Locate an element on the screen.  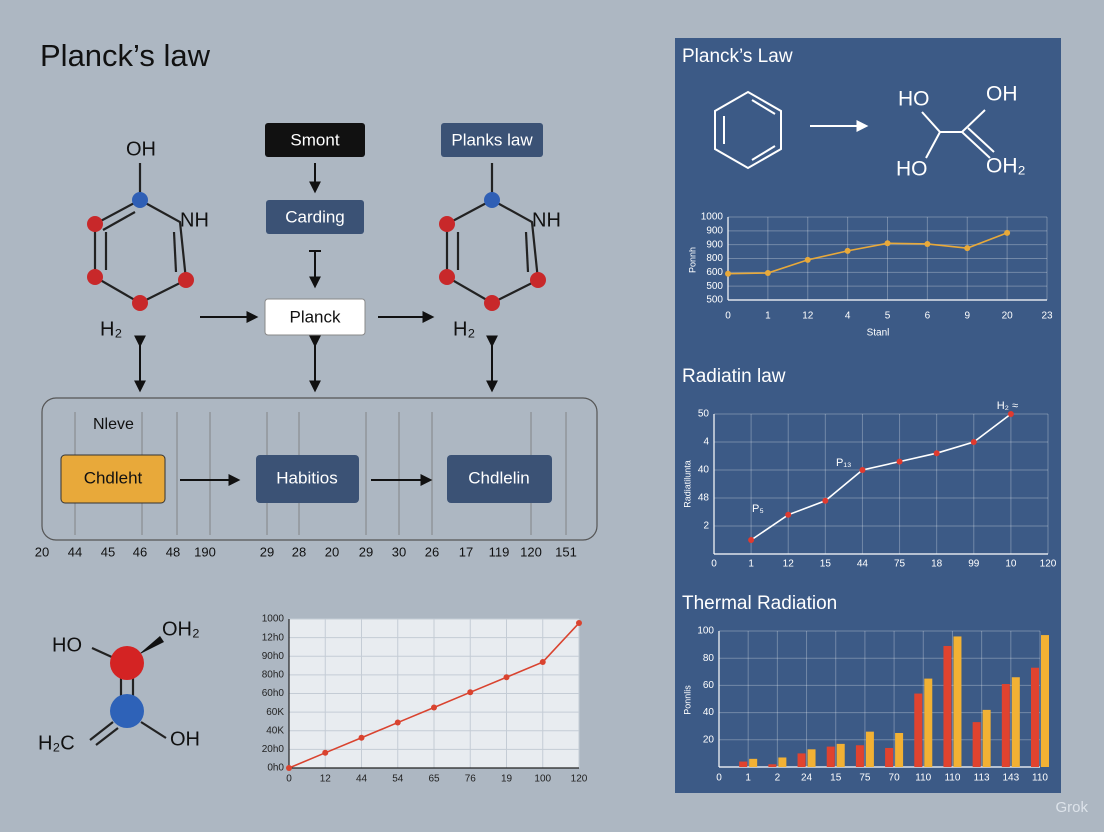
reaction: HO OH HO OH₂ is located at coordinates (870, 132).